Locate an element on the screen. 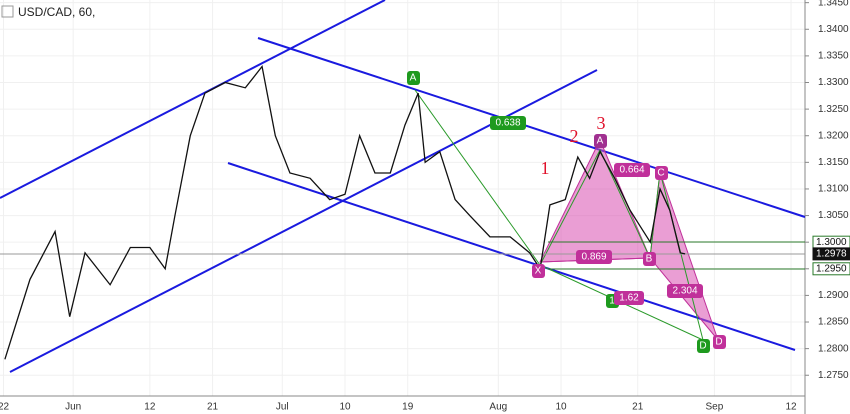  ratio-label: 0.638 is located at coordinates (507, 123).